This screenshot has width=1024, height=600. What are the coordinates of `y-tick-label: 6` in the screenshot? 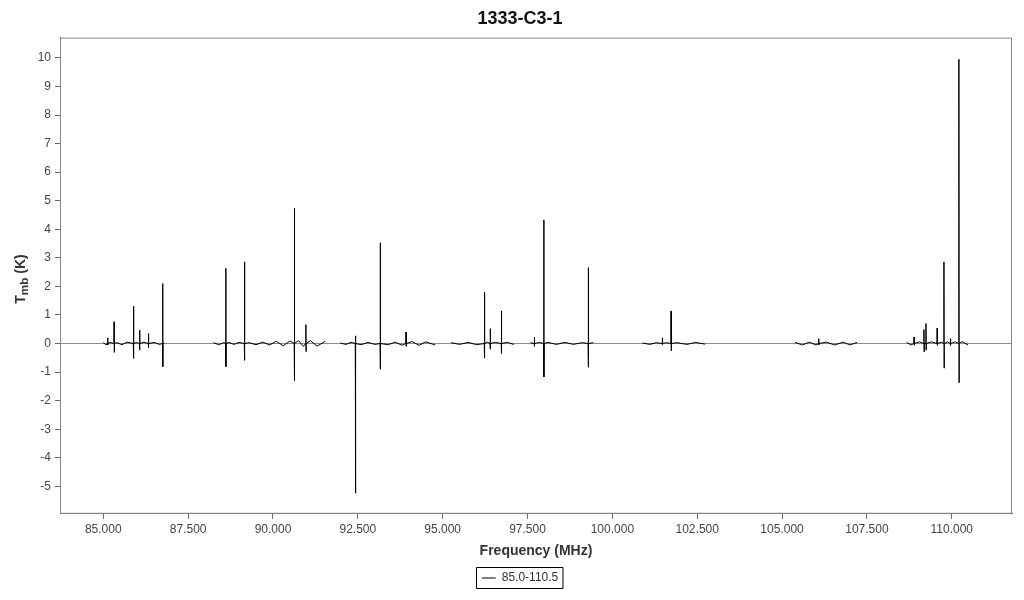 It's located at (48, 171).